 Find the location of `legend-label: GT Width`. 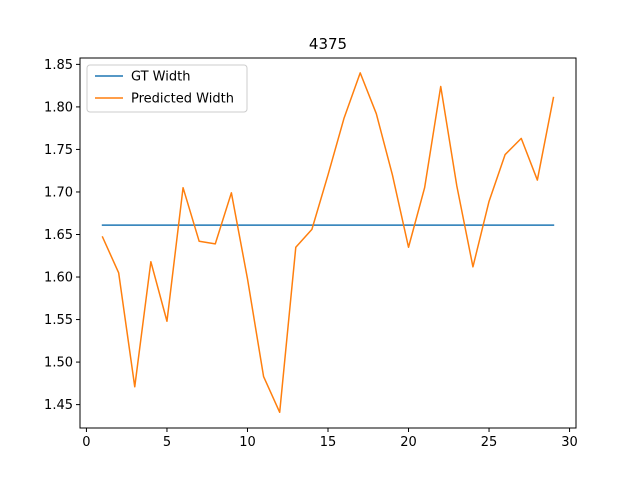

legend-label: GT Width is located at coordinates (160, 77).